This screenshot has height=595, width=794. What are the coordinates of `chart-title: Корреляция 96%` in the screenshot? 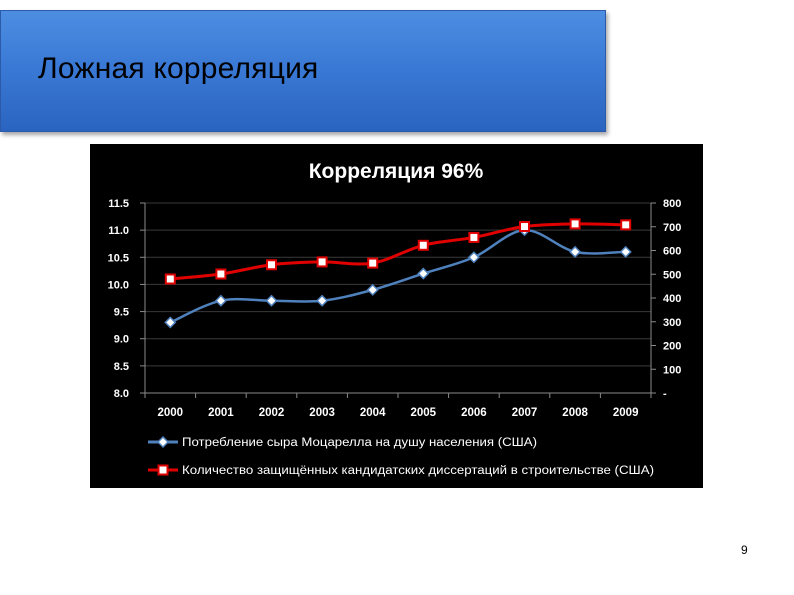 It's located at (396, 171).